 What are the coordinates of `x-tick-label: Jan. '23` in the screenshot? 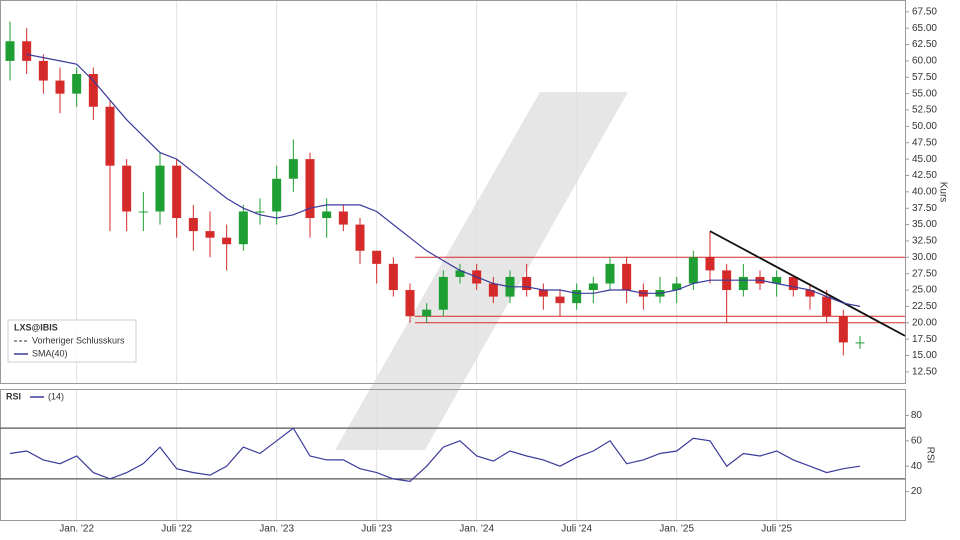 It's located at (276, 529).